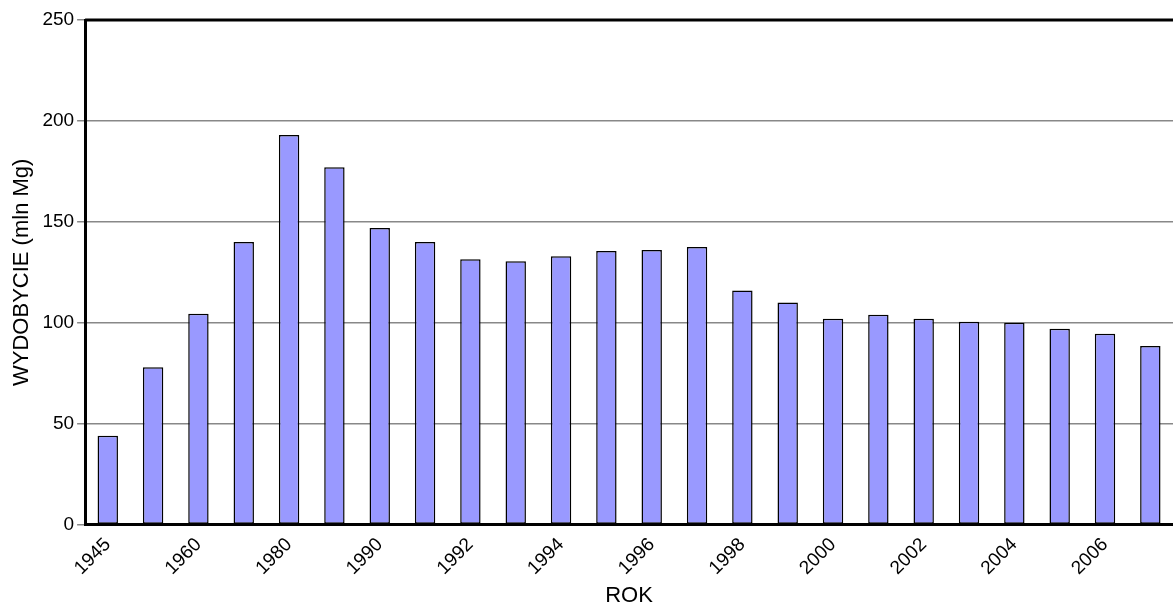 The height and width of the screenshot is (614, 1173). What do you see at coordinates (58, 221) in the screenshot?
I see `y-tick-label: 150` at bounding box center [58, 221].